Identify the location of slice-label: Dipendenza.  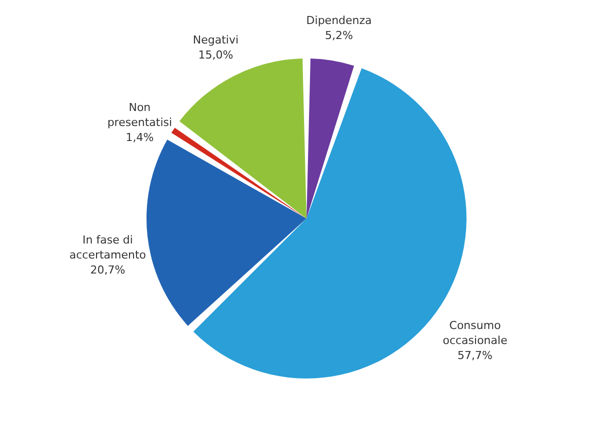
(339, 21).